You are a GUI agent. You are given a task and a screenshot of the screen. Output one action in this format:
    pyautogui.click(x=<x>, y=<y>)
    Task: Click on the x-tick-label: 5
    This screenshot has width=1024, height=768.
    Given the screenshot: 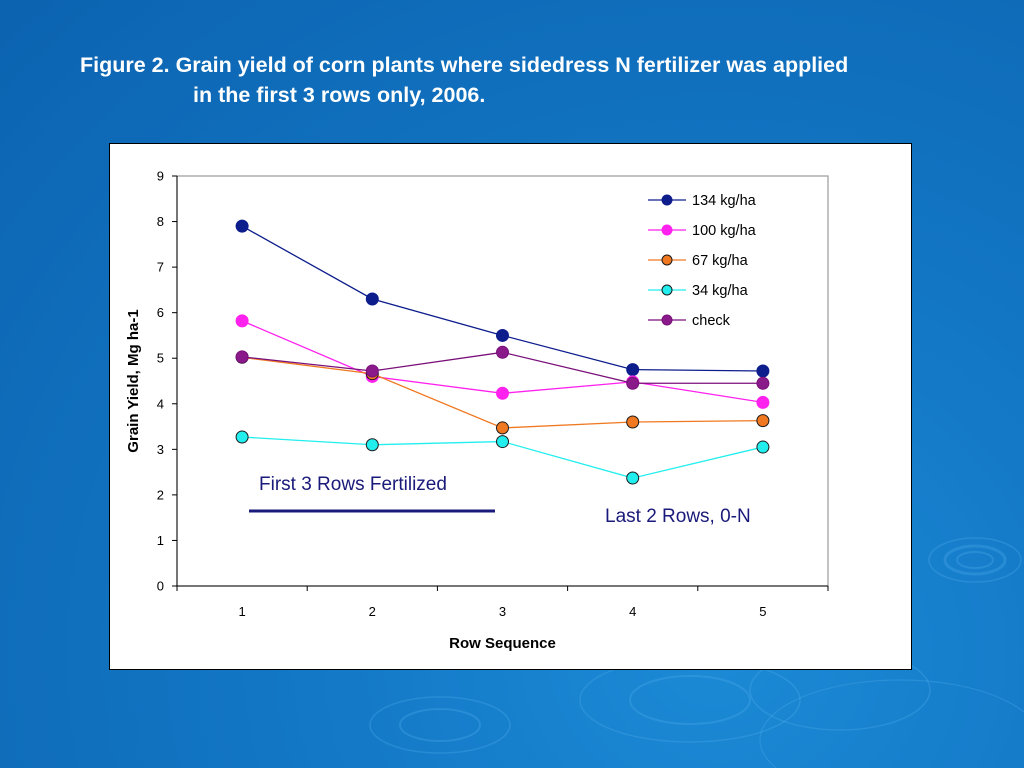 What is the action you would take?
    pyautogui.click(x=762, y=611)
    